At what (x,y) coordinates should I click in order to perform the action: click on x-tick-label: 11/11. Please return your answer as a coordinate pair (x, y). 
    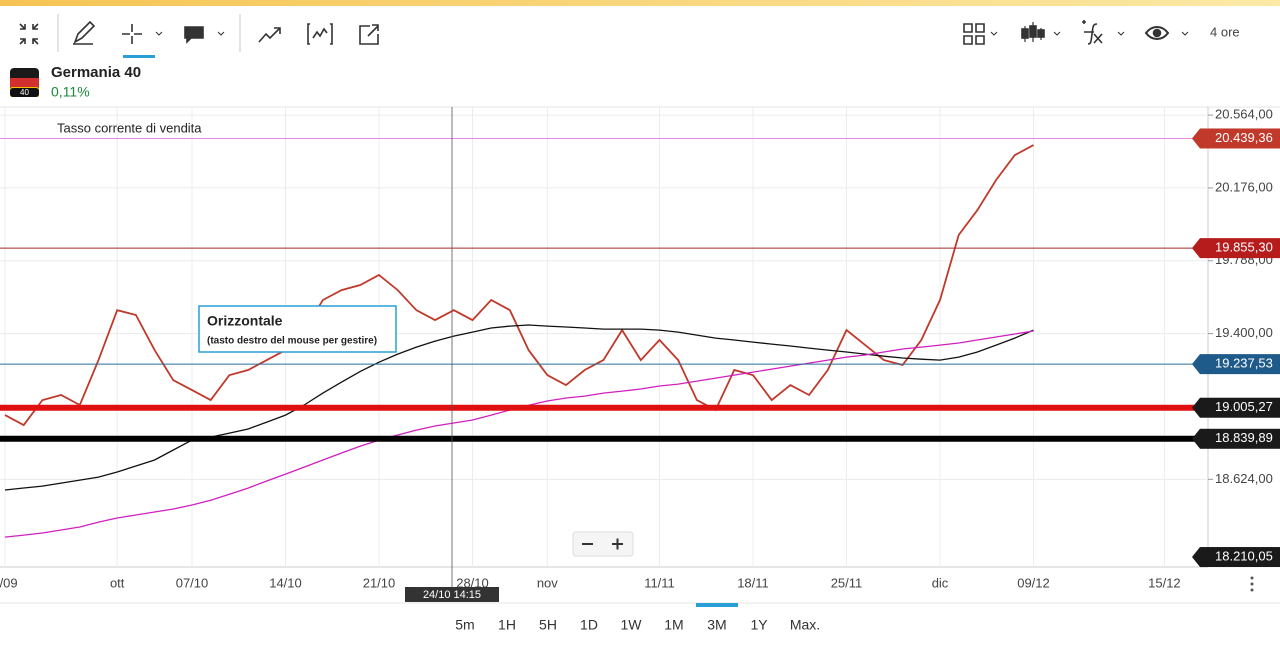
    Looking at the image, I should click on (659, 582).